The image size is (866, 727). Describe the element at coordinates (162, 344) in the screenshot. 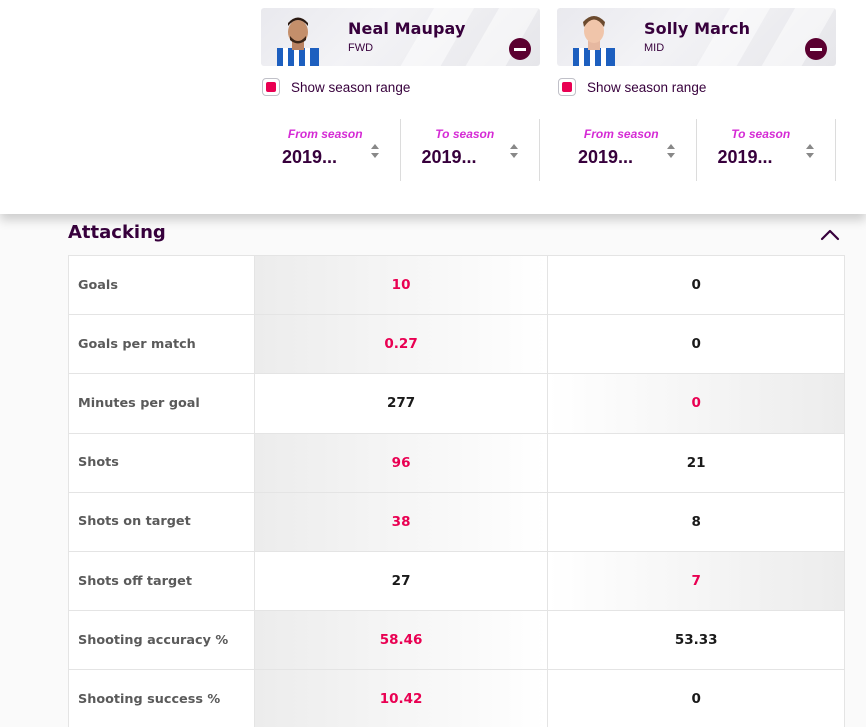

I see `stat-label: Goals per match` at that location.